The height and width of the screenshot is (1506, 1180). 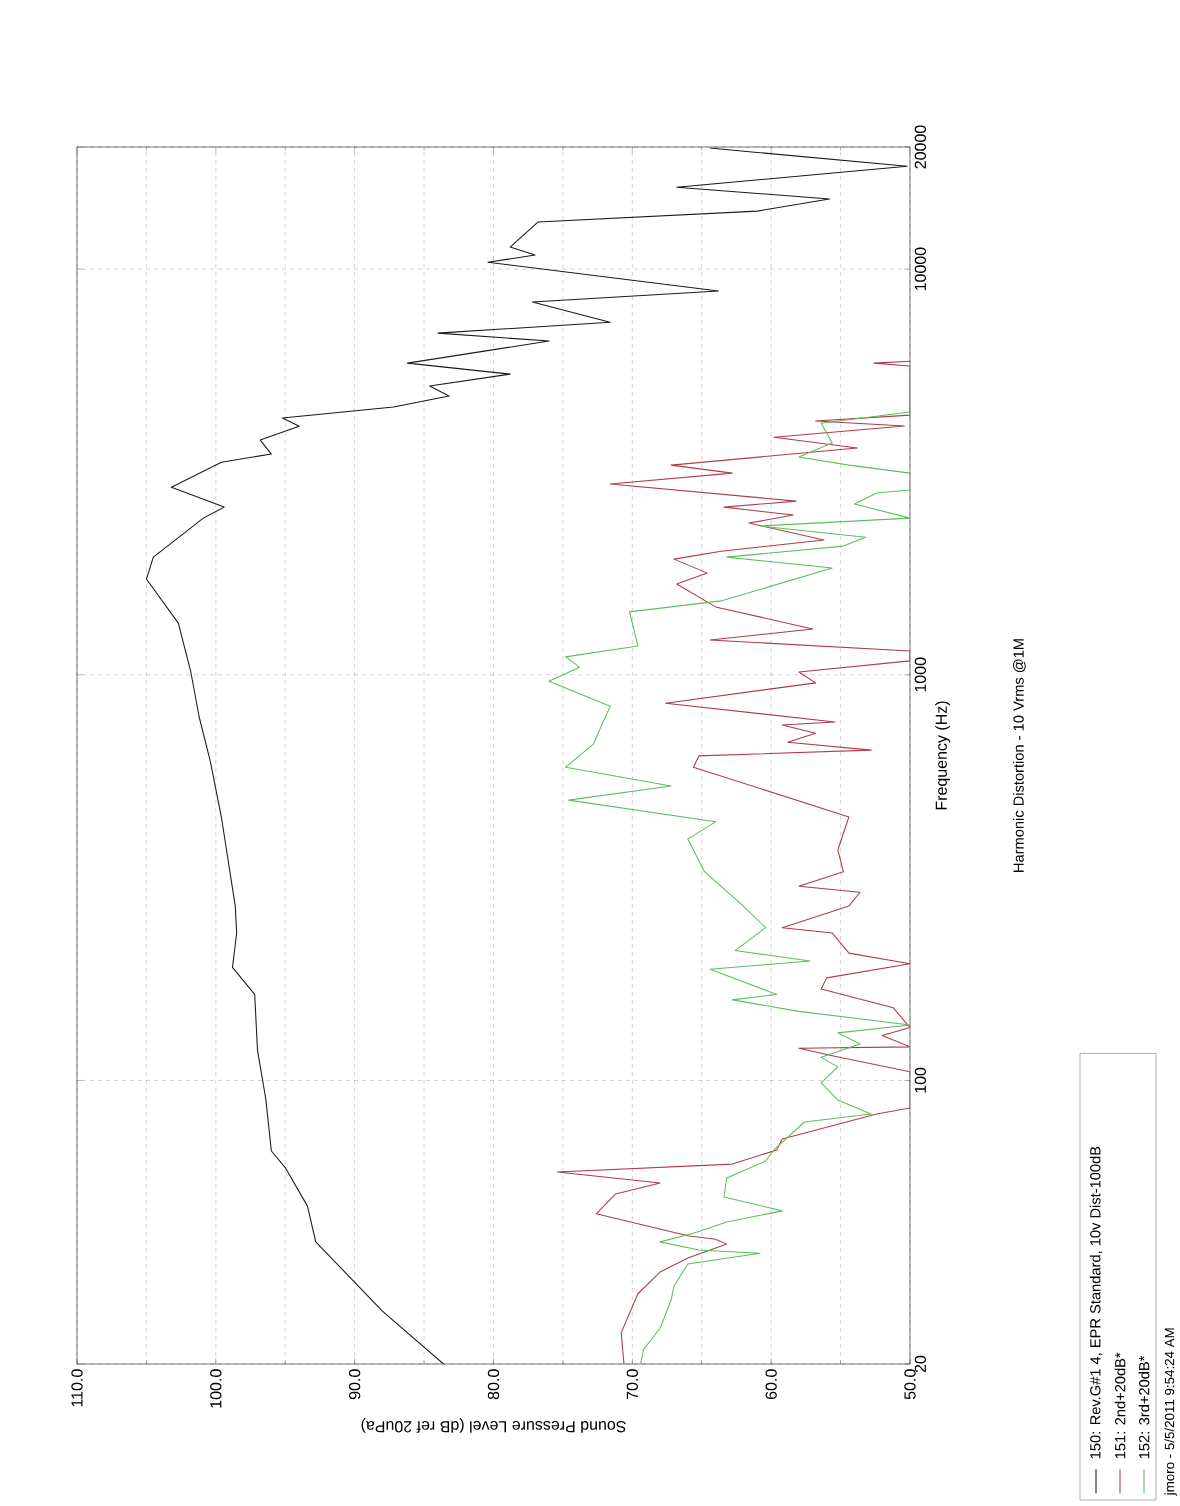 What do you see at coordinates (77, 1388) in the screenshot?
I see `x-tick-label: 110.0` at bounding box center [77, 1388].